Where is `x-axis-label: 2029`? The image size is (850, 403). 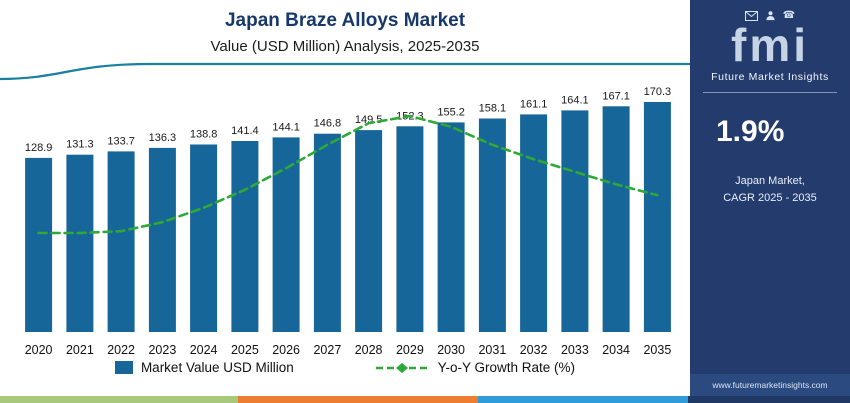 x-axis-label: 2029 is located at coordinates (410, 350).